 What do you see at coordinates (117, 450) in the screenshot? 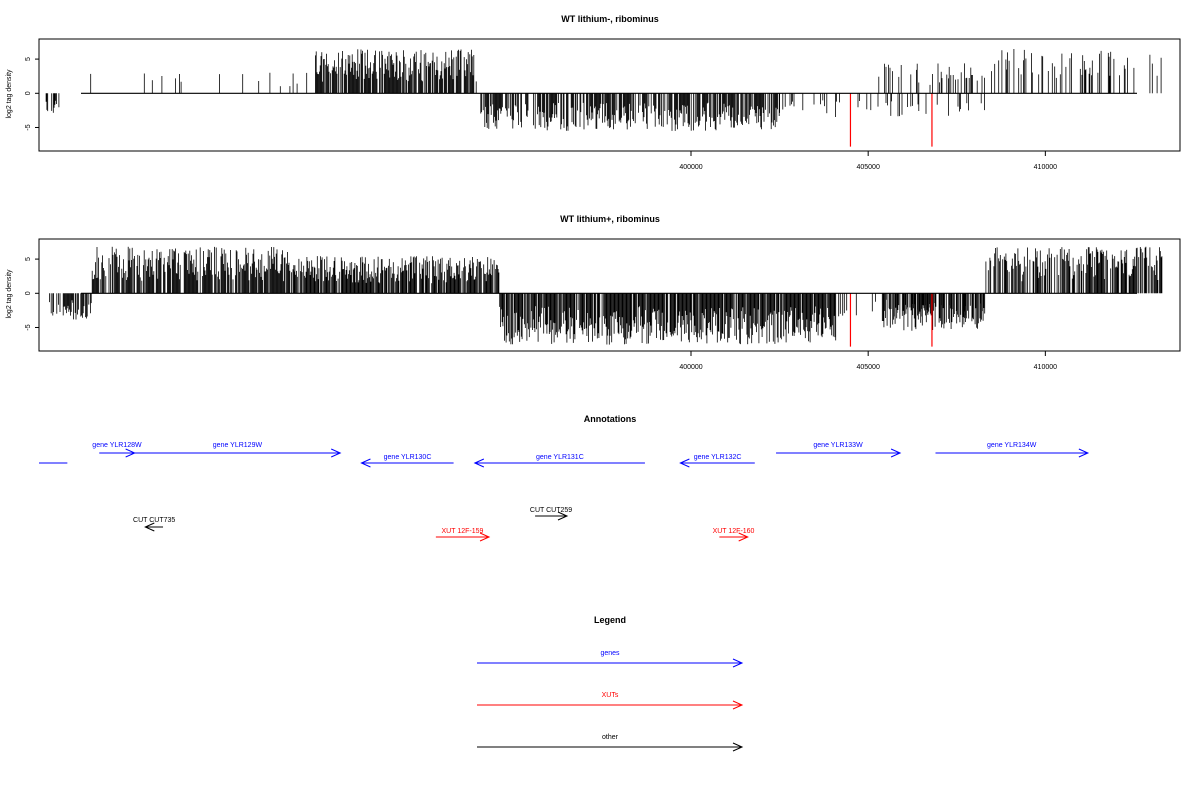
I see `annotation-feature: gene YLR128W` at bounding box center [117, 450].